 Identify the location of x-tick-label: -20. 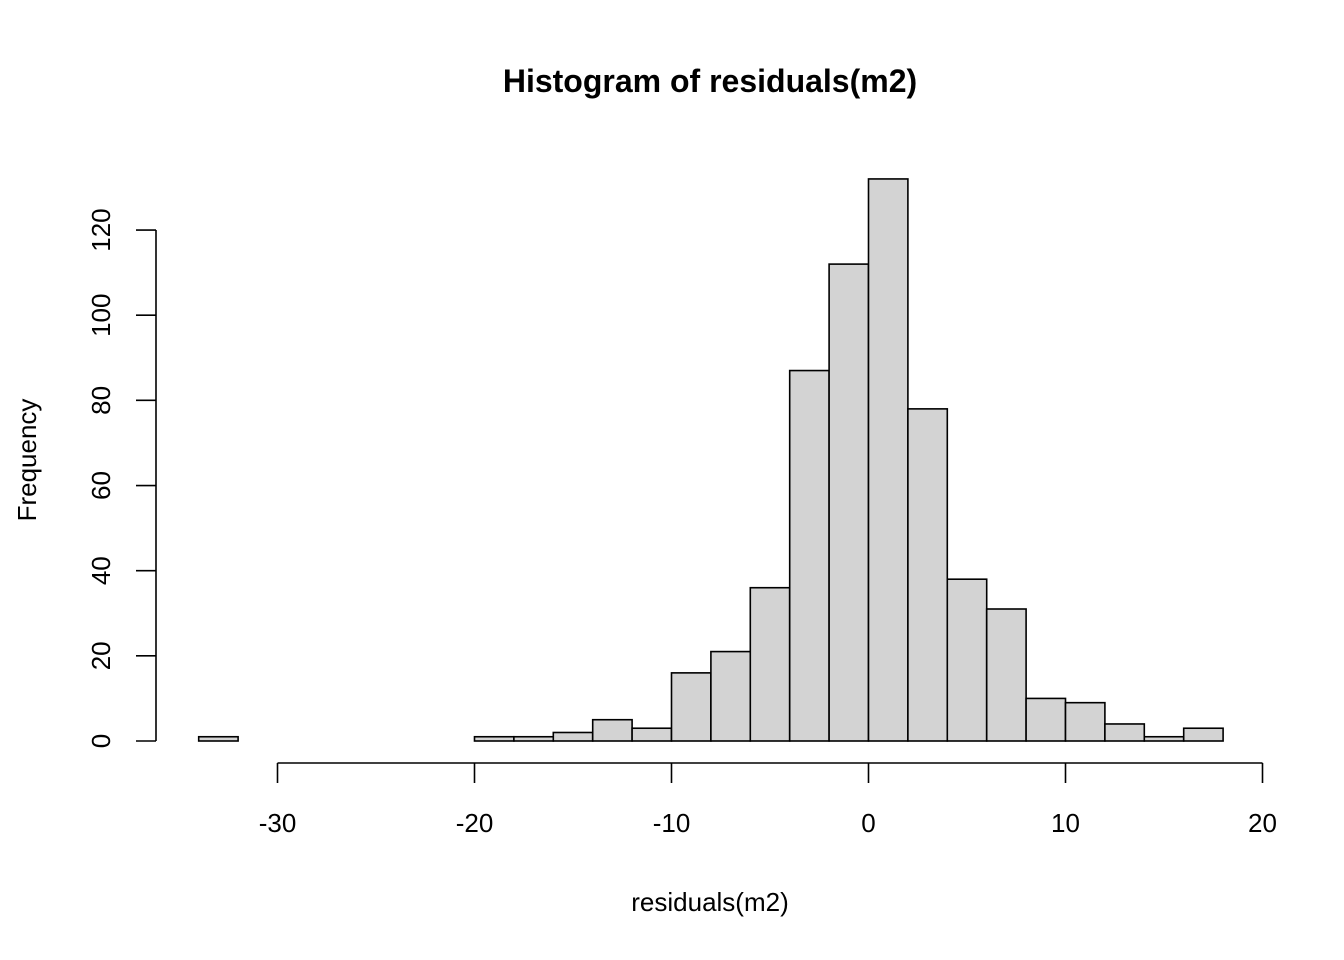
(475, 823).